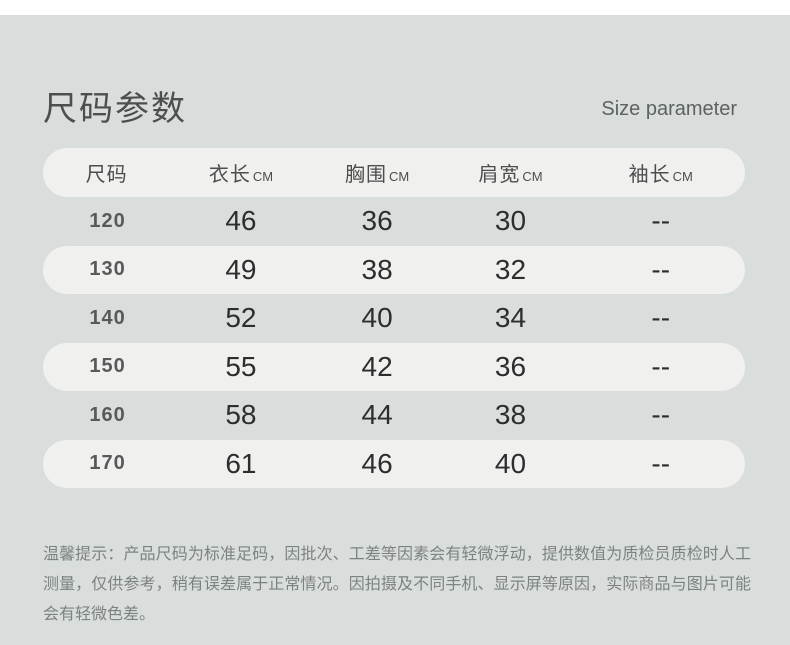 The width and height of the screenshot is (790, 645). What do you see at coordinates (394, 463) in the screenshot?
I see `table-row: 170 61 46 40 --` at bounding box center [394, 463].